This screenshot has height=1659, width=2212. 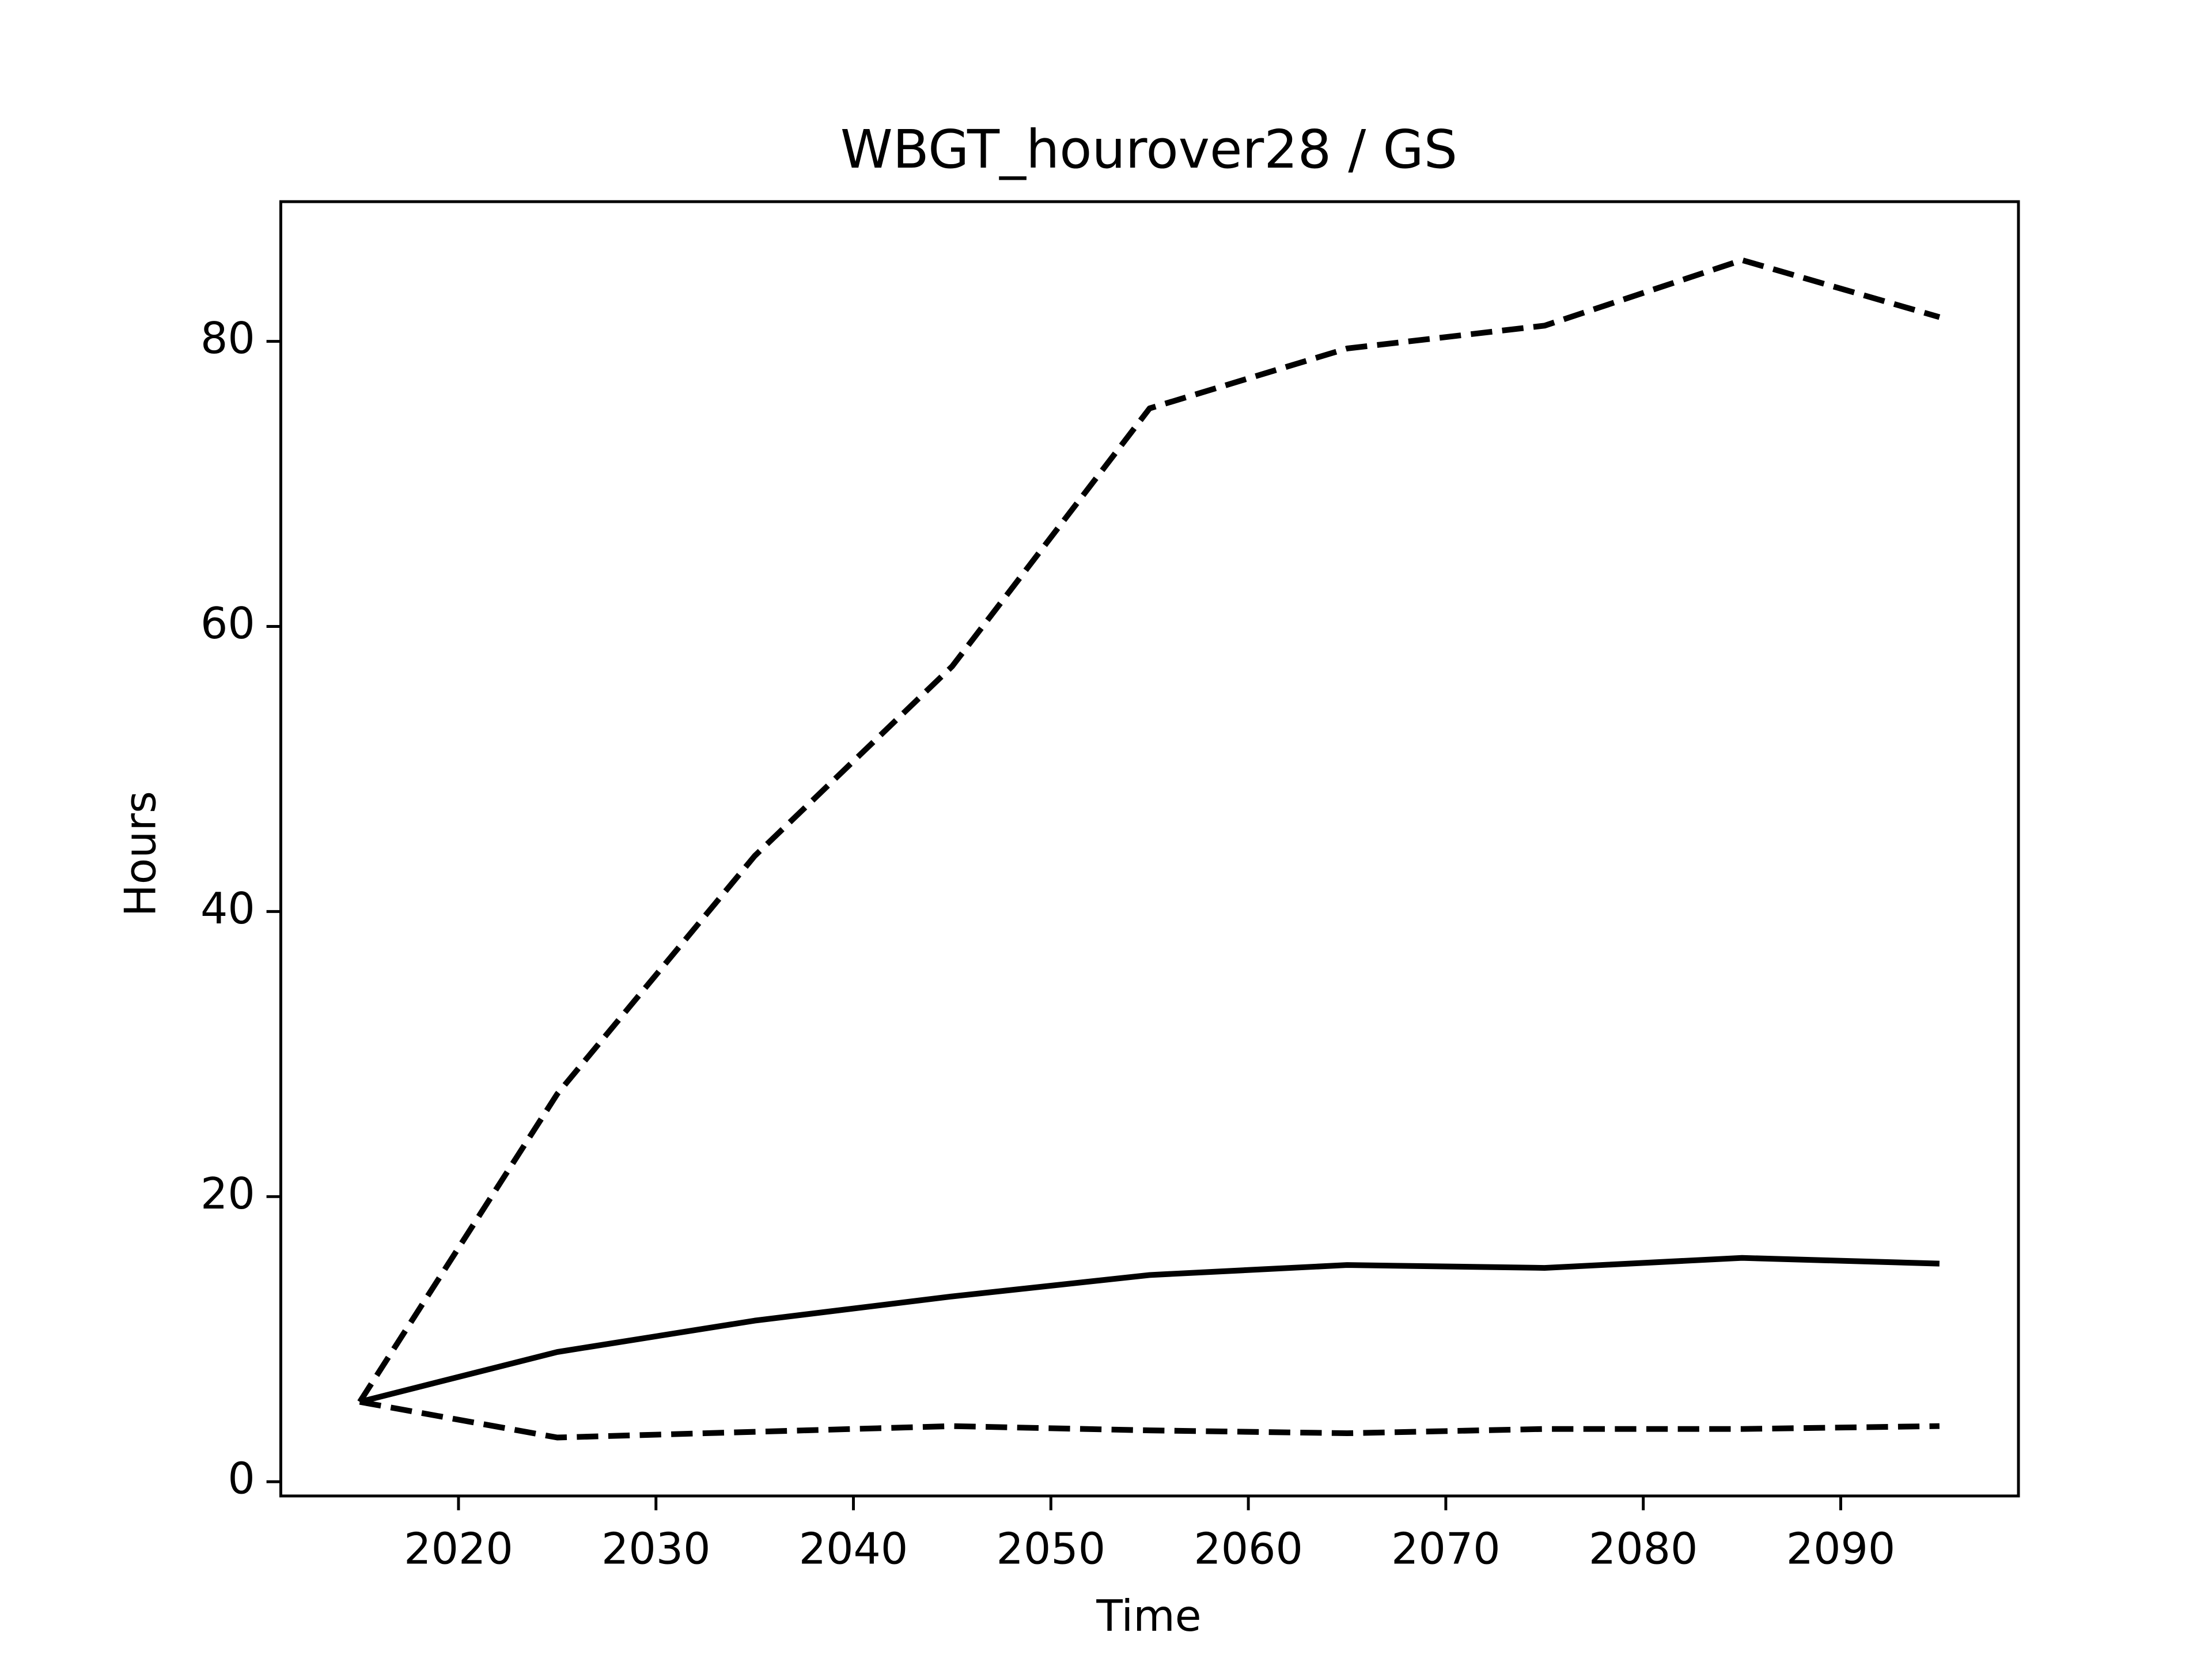 What do you see at coordinates (1248, 1549) in the screenshot?
I see `x-tick-label: 2060` at bounding box center [1248, 1549].